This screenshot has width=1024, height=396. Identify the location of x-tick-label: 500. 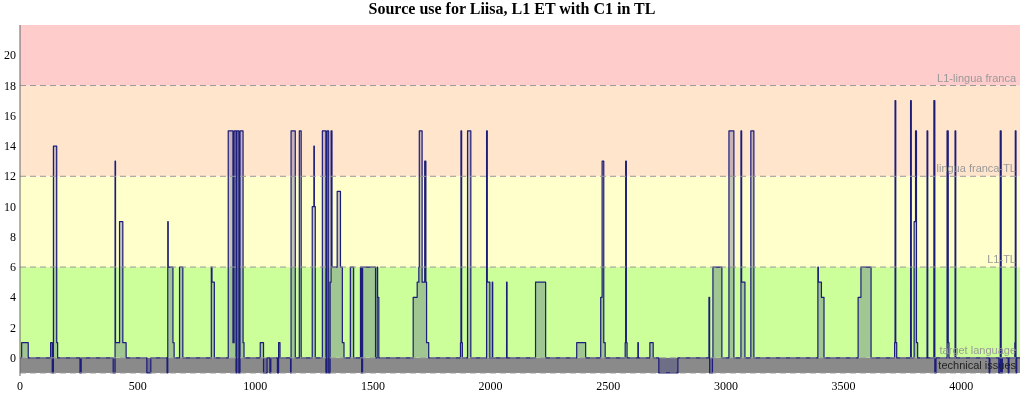
(137, 386).